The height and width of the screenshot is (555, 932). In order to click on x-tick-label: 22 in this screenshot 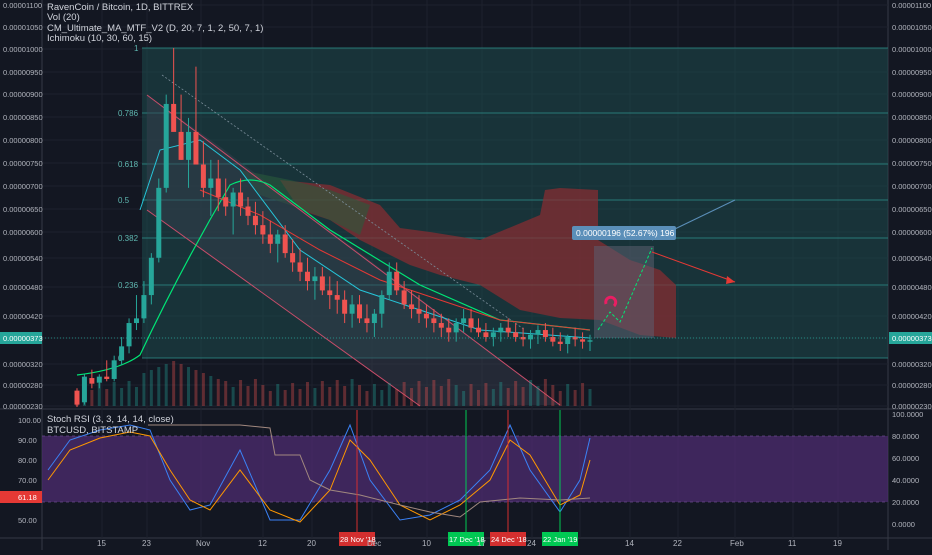, I will do `click(677, 543)`.